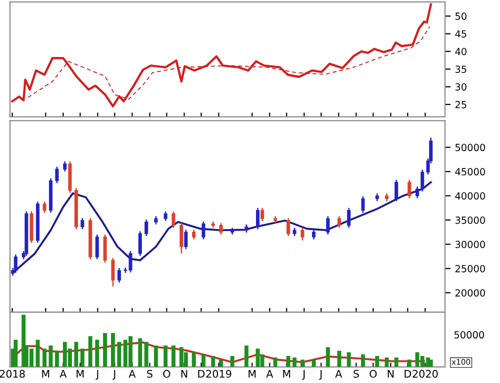 The height and width of the screenshot is (383, 500). Describe the element at coordinates (470, 148) in the screenshot. I see `y-tick-label: 50000` at that location.